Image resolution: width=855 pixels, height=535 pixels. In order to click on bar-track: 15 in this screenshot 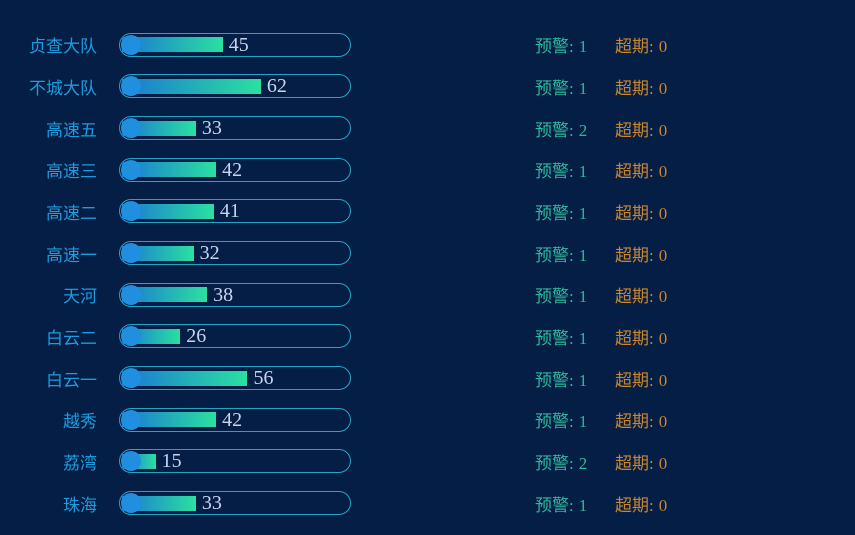, I will do `click(234, 461)`.